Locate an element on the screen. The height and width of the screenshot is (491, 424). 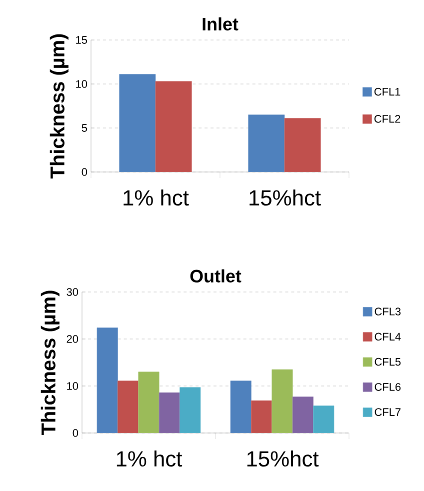
y-tick-label: 15 is located at coordinates (82, 40).